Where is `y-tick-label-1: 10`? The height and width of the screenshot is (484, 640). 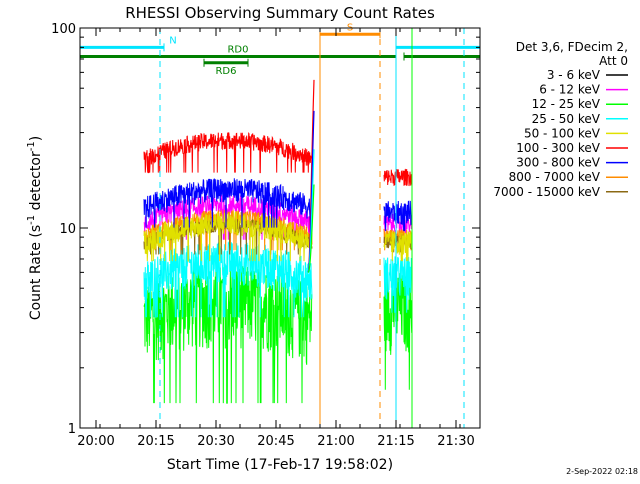 y-tick-label-1: 10 is located at coordinates (67, 229).